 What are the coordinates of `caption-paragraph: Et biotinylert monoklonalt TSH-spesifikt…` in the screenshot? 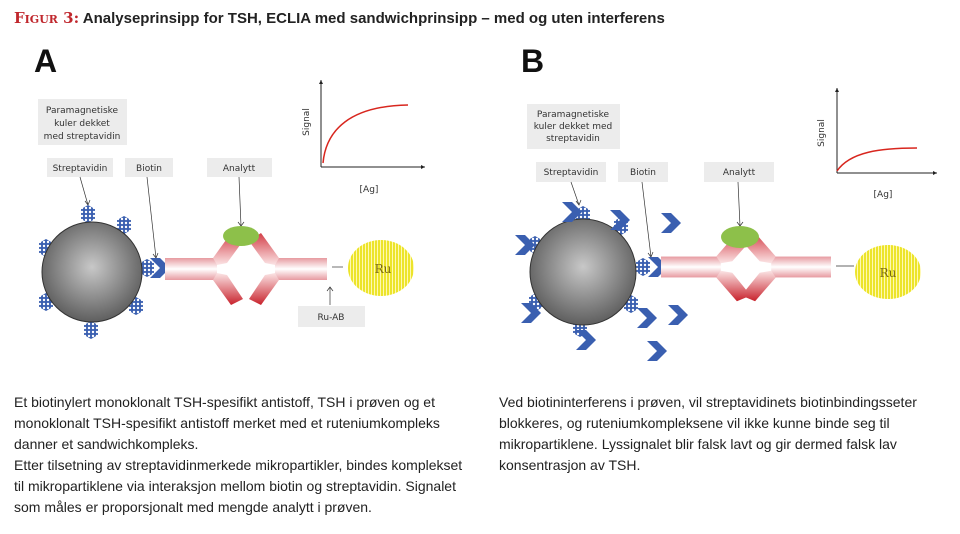 It's located at (227, 423).